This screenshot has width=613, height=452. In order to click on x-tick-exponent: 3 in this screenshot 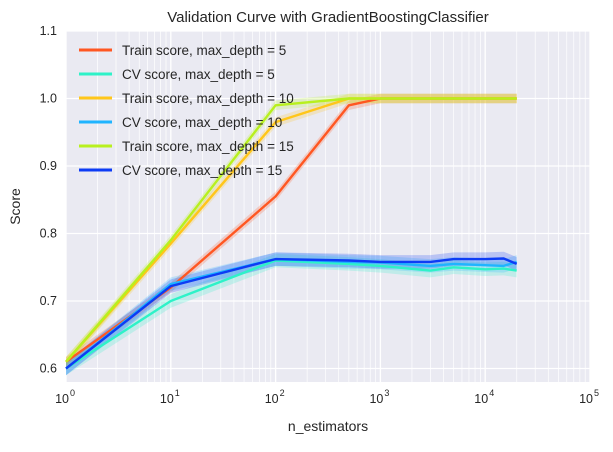, I will do `click(386, 393)`.